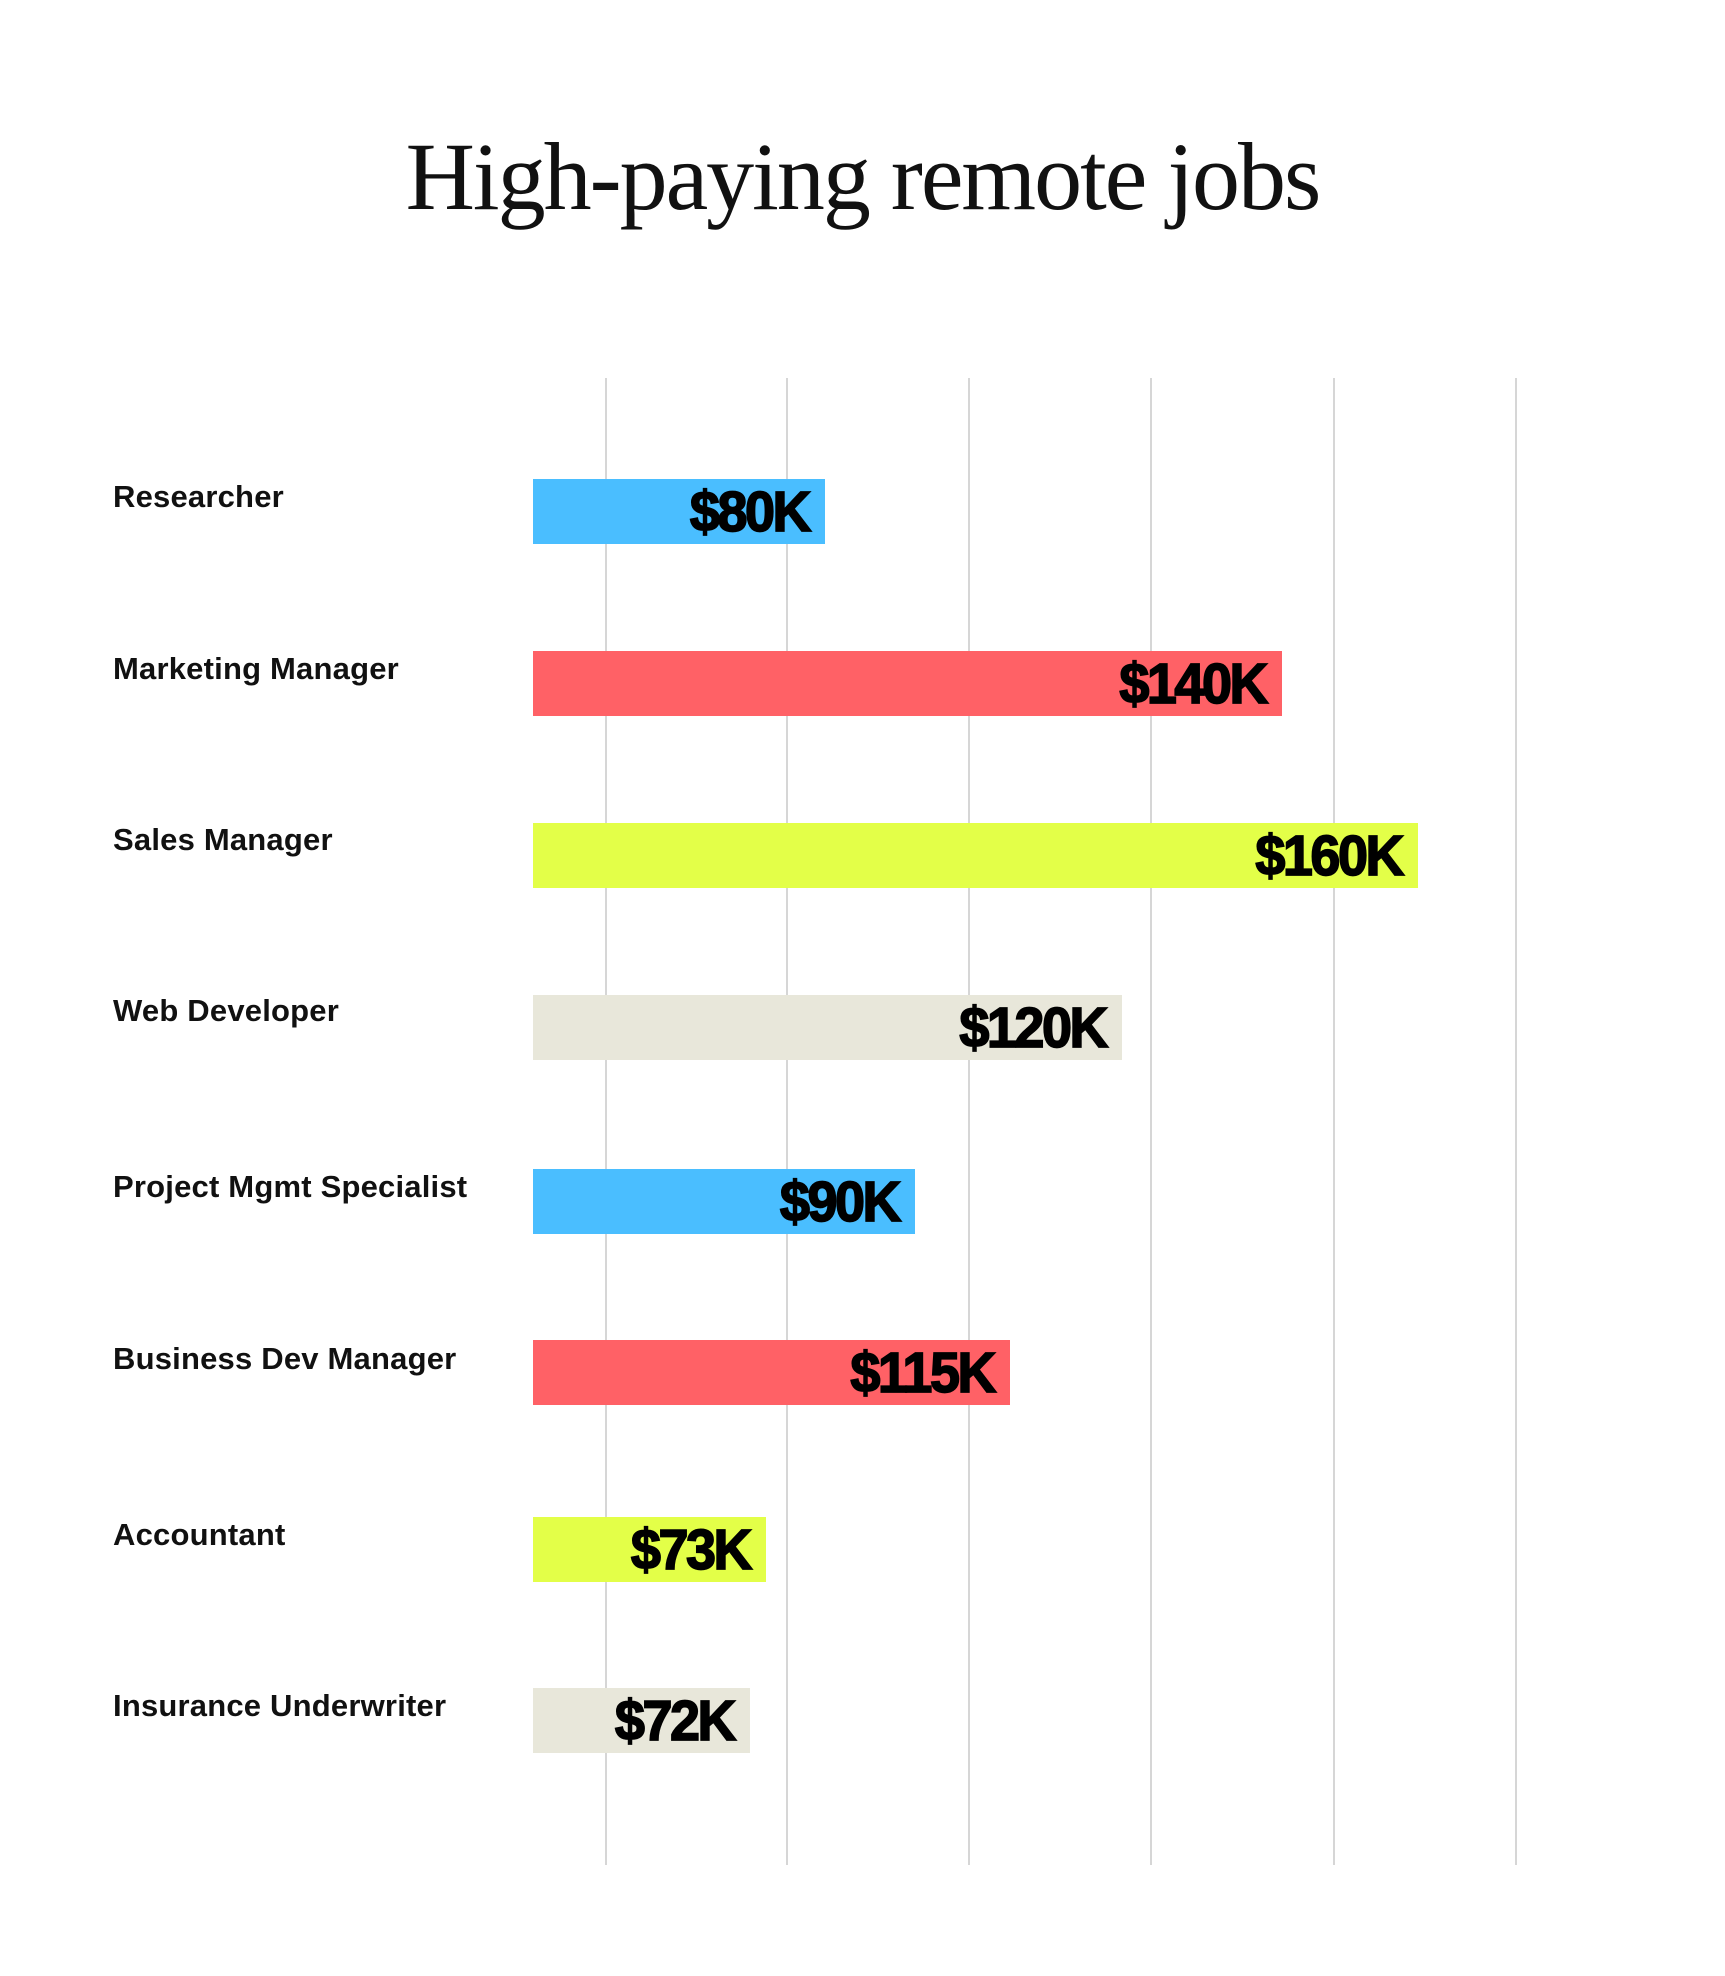 The width and height of the screenshot is (1725, 1976). Describe the element at coordinates (691, 1549) in the screenshot. I see `bar-value: $73K` at that location.